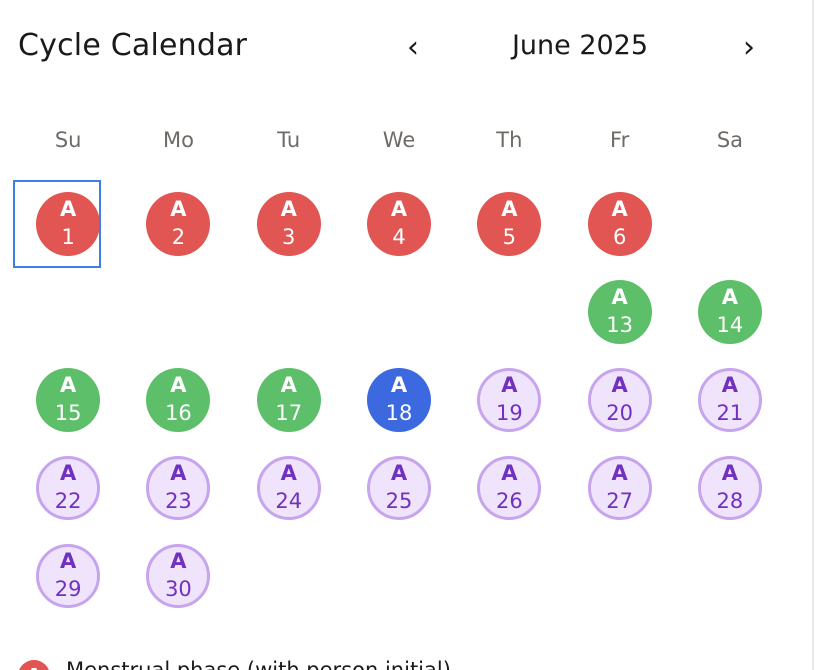 The width and height of the screenshot is (822, 670). What do you see at coordinates (730, 324) in the screenshot?
I see `day-number: 14` at bounding box center [730, 324].